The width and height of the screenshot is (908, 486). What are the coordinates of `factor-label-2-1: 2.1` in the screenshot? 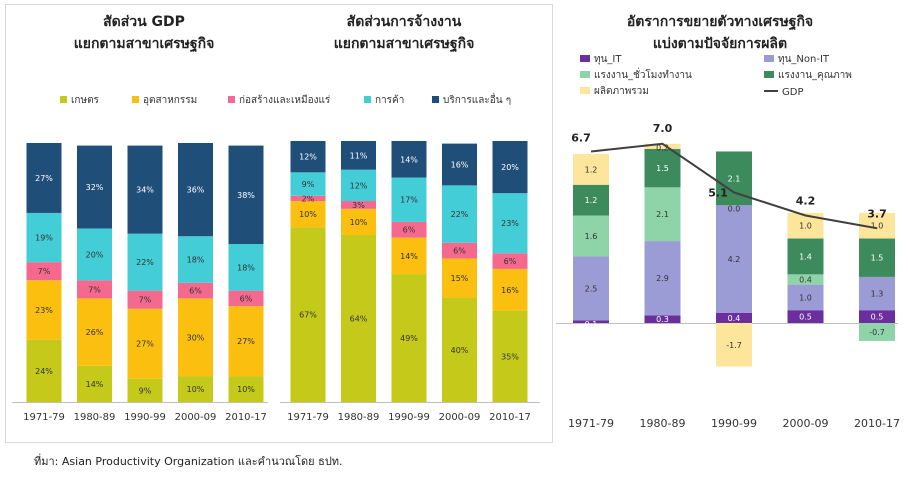 It's located at (662, 214).